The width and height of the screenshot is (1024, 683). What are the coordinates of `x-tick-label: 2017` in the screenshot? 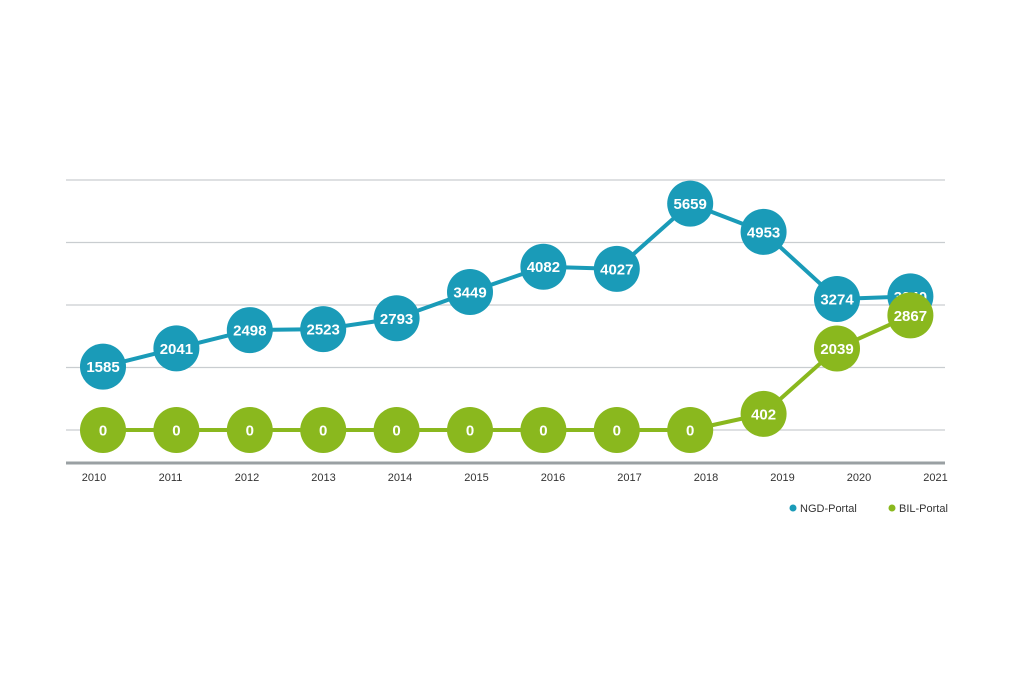 It's located at (629, 478).